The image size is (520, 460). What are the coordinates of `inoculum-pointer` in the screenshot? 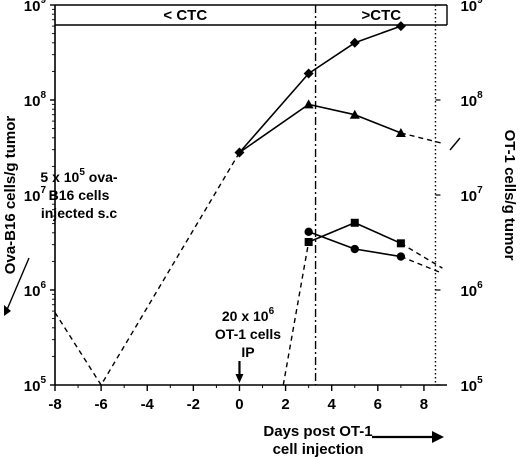 It's located at (17, 285).